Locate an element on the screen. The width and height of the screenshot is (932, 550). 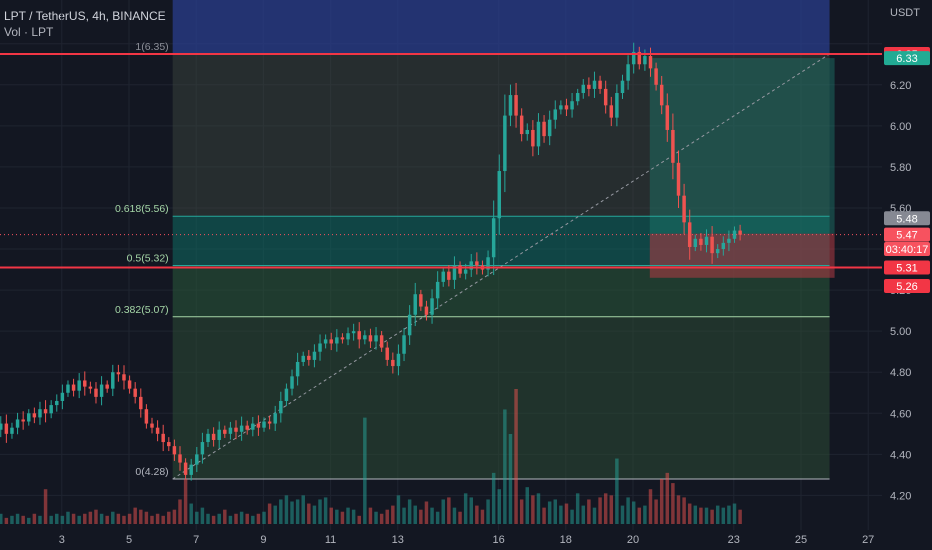
x-tick-label: 20 is located at coordinates (633, 540).